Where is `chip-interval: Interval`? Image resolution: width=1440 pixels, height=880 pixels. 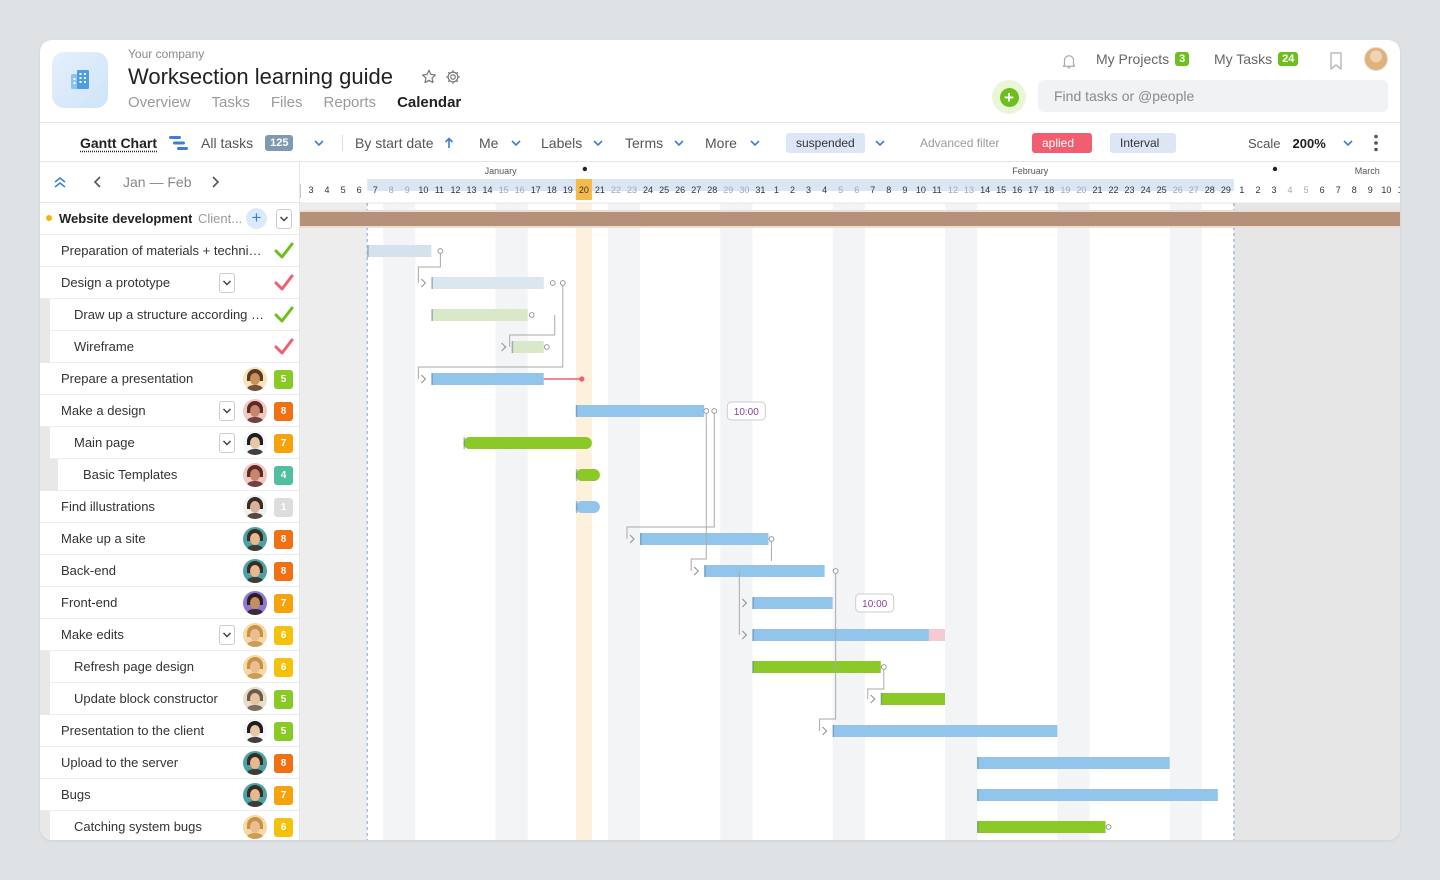
chip-interval: Interval is located at coordinates (1143, 143).